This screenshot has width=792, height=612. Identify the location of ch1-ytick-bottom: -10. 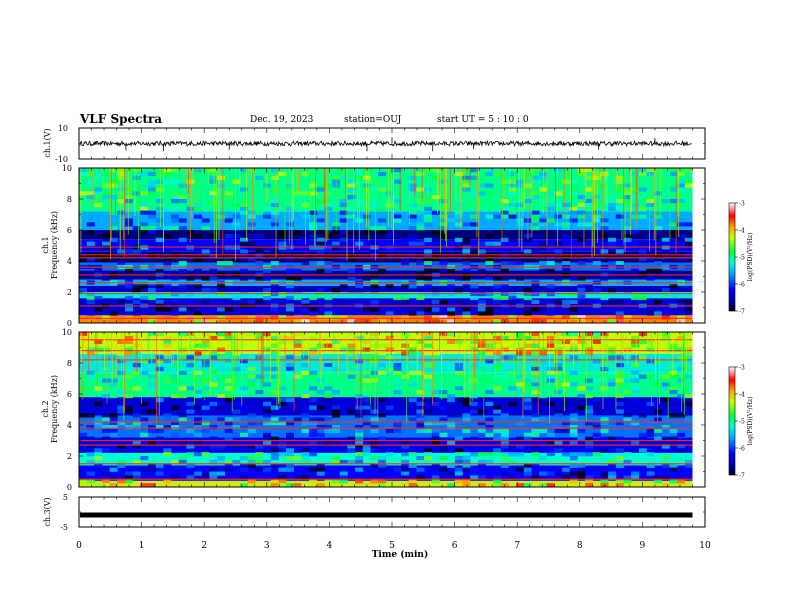
(61, 159).